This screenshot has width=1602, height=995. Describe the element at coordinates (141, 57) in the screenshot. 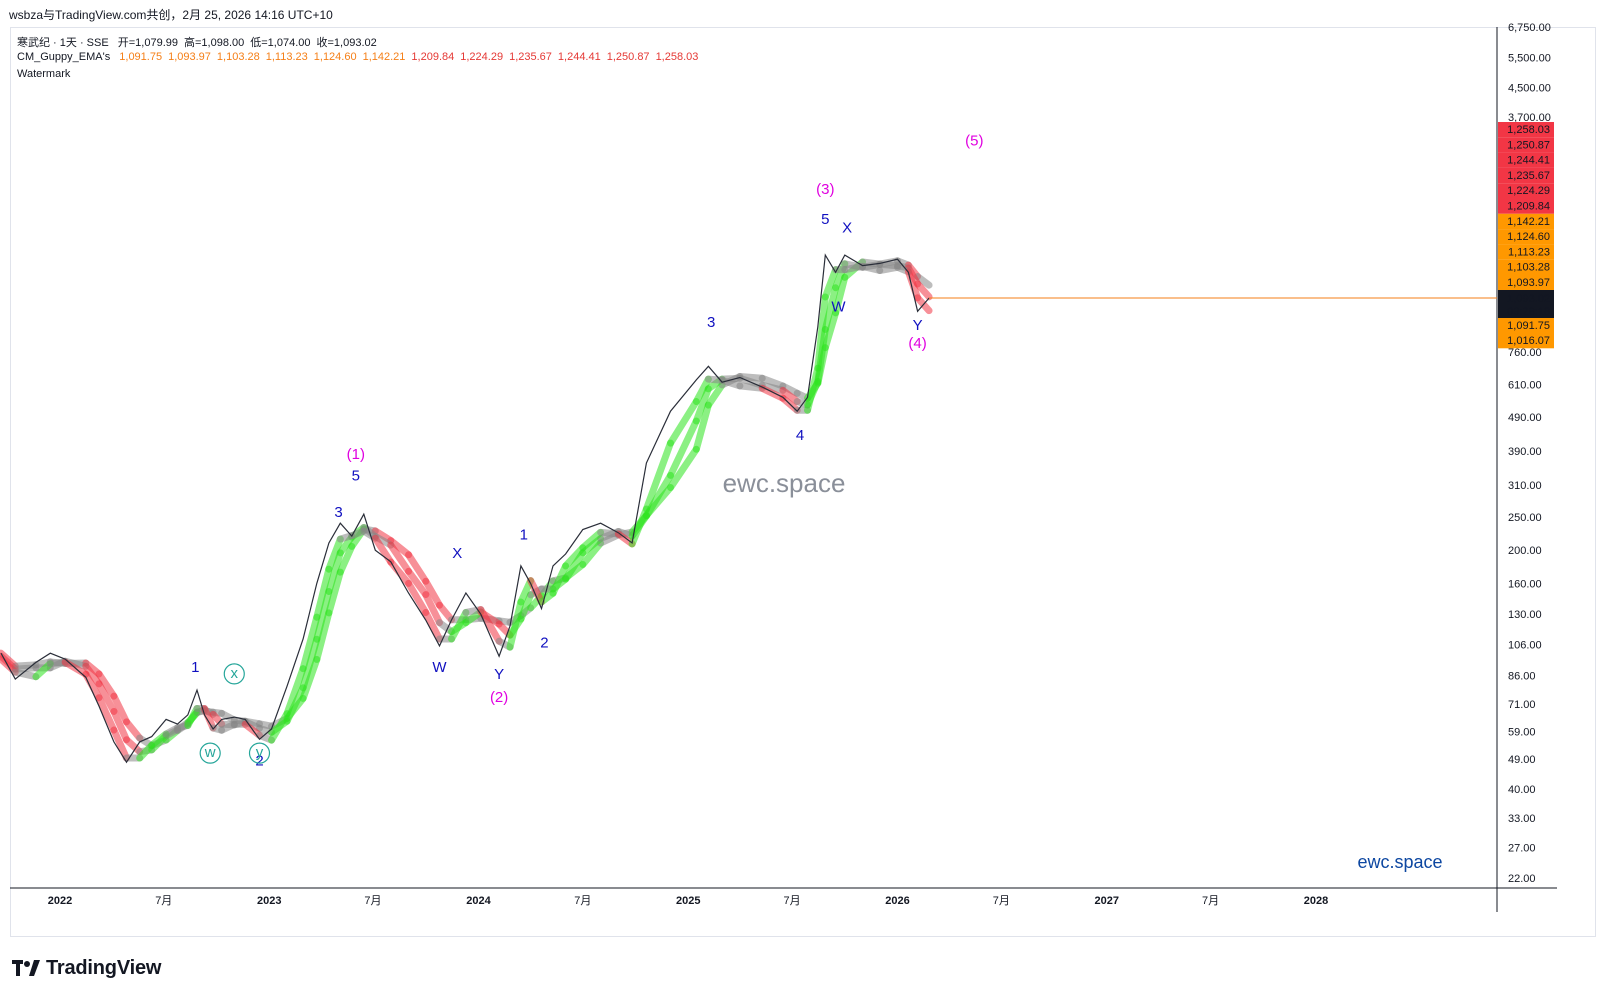

I see `indicator-value: 1,091.75` at that location.